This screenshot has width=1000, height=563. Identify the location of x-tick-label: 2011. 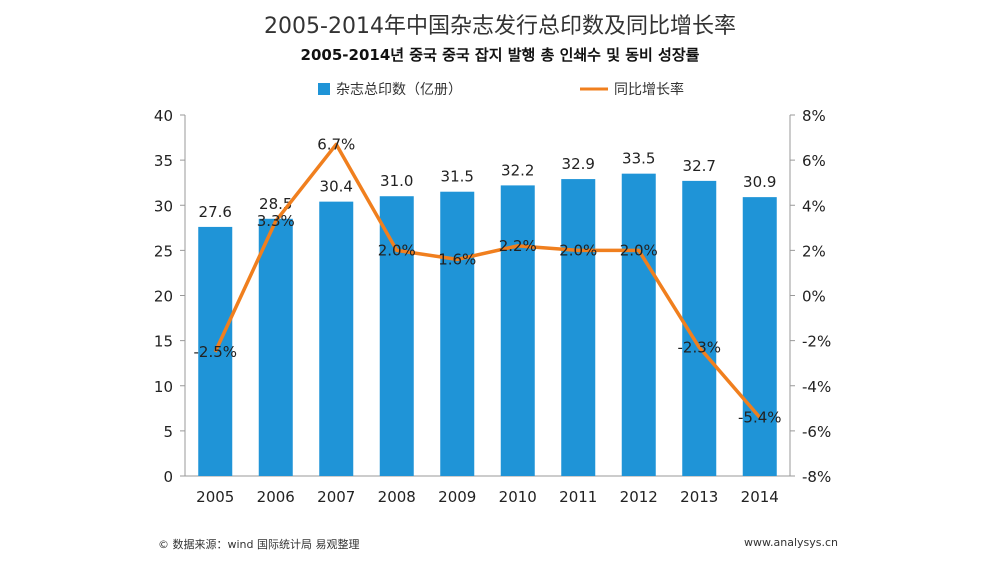
(578, 497).